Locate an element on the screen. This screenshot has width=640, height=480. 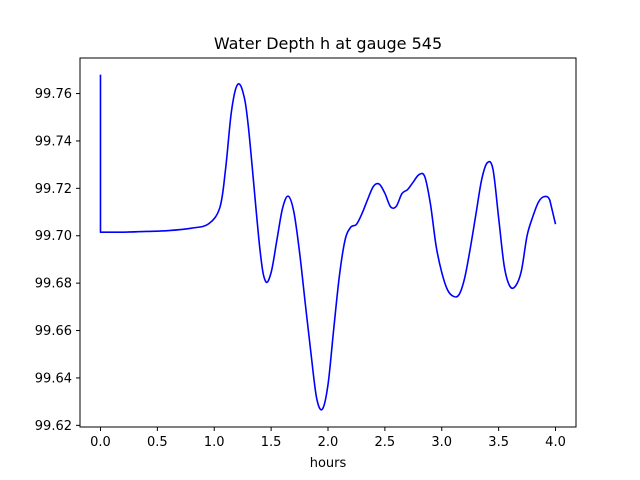
y-tick-label: 99.66 is located at coordinates (53, 331).